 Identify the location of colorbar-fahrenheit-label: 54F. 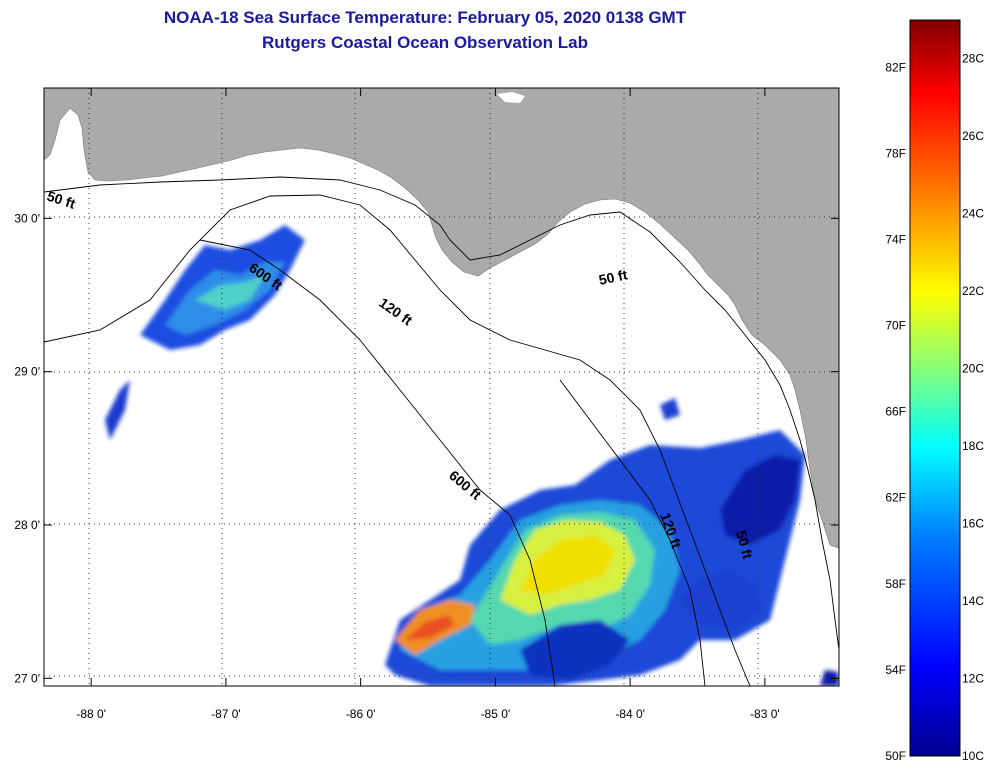
(895, 670).